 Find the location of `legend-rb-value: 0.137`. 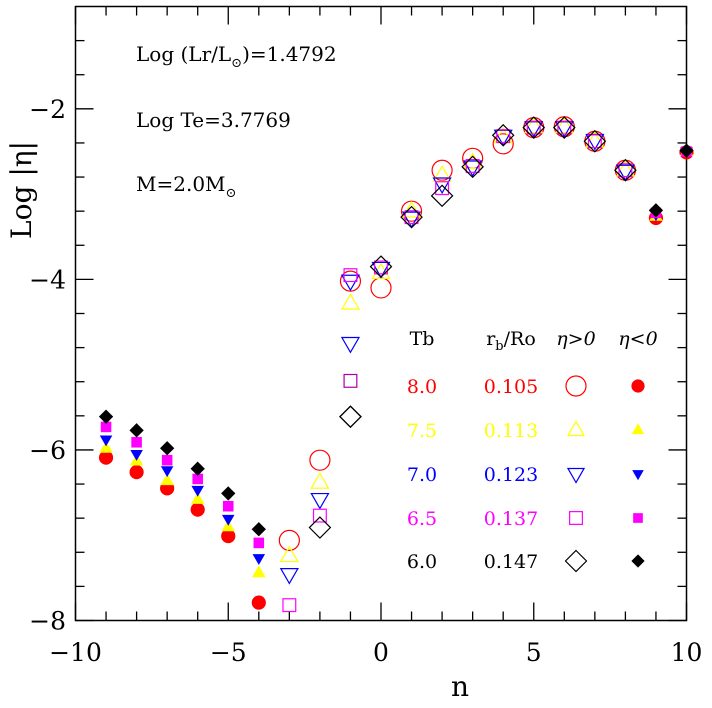

legend-rb-value: 0.137 is located at coordinates (511, 519).